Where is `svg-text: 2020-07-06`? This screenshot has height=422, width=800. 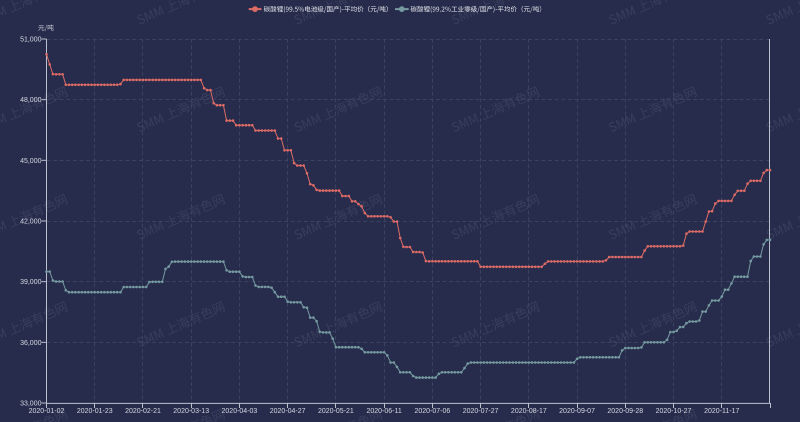 svg-text: 2020-07-06 is located at coordinates (432, 411).